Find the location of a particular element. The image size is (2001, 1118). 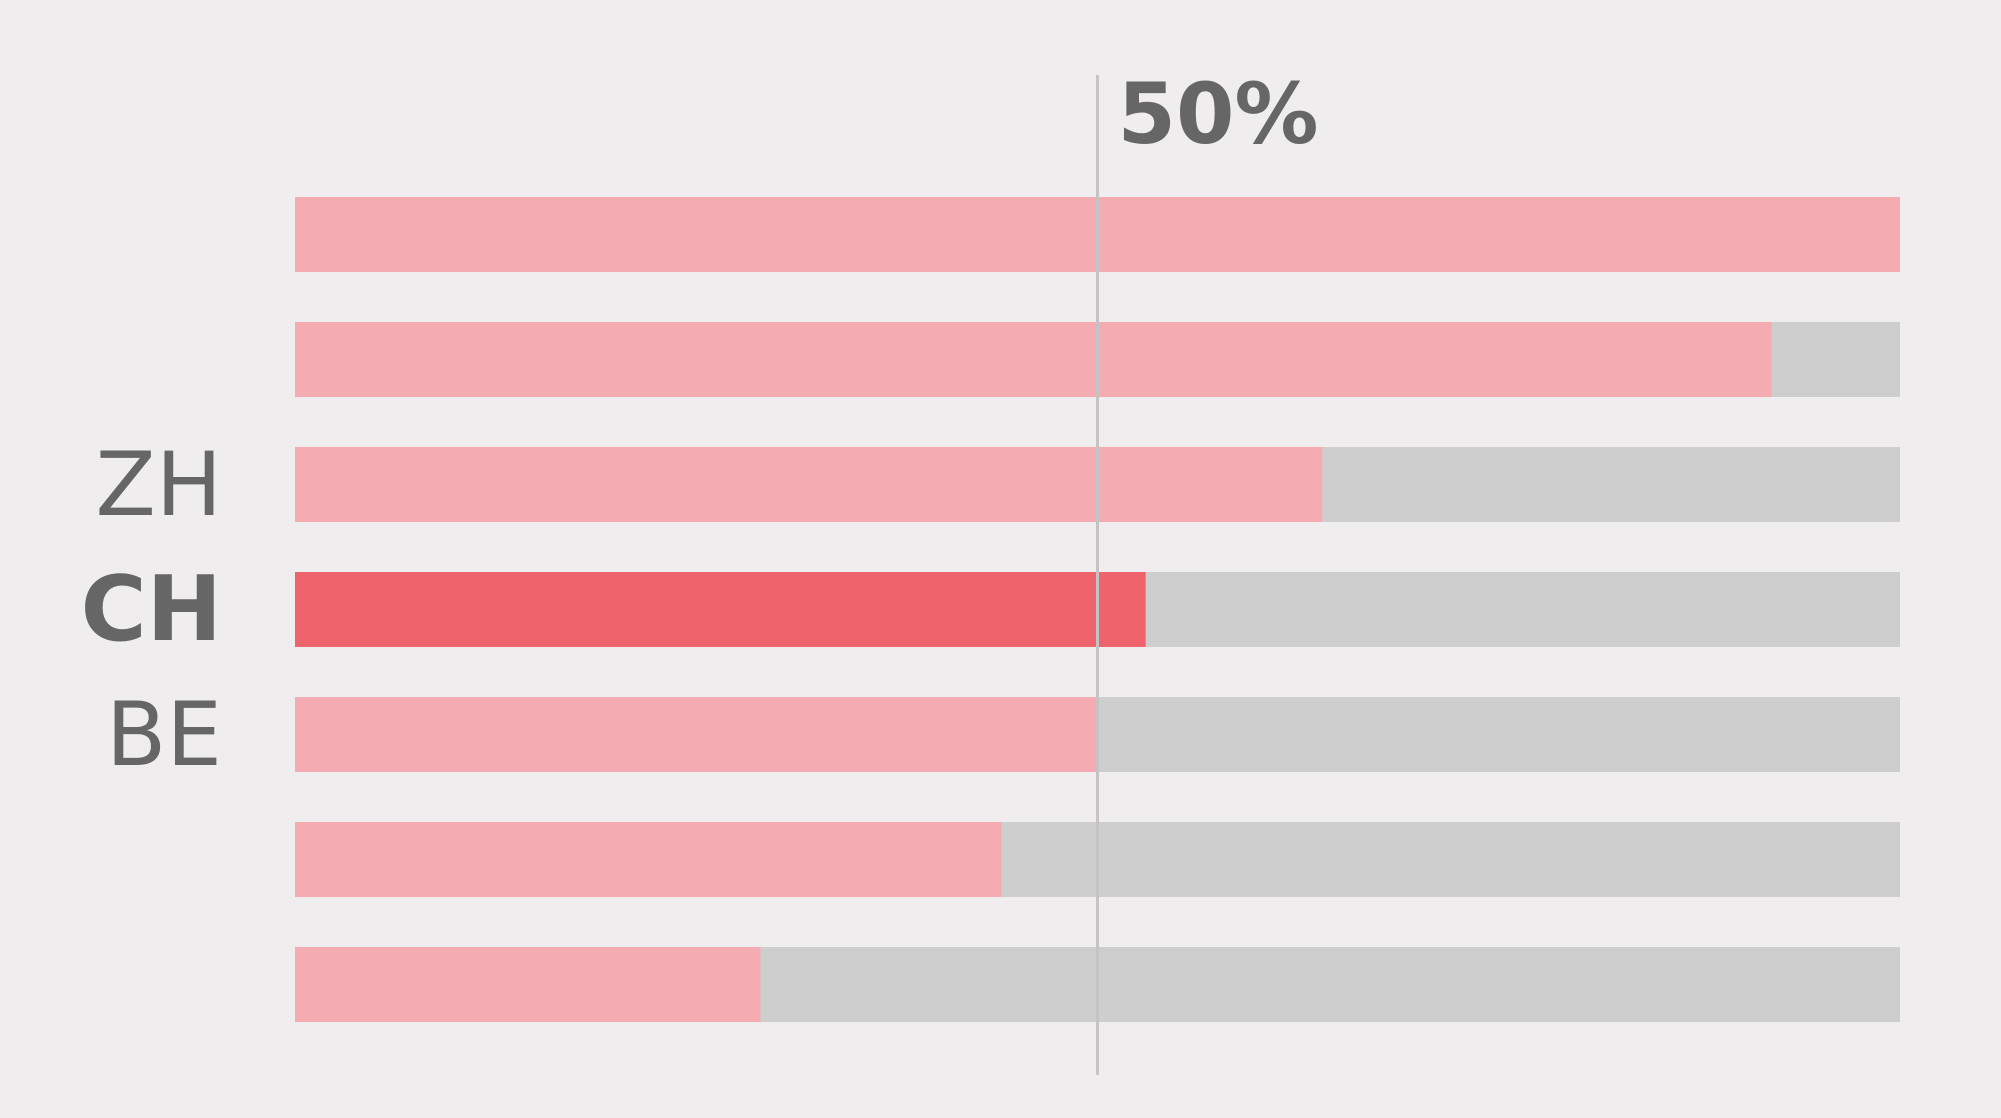

row-labels-group: ZH CH BE is located at coordinates (151, 609).